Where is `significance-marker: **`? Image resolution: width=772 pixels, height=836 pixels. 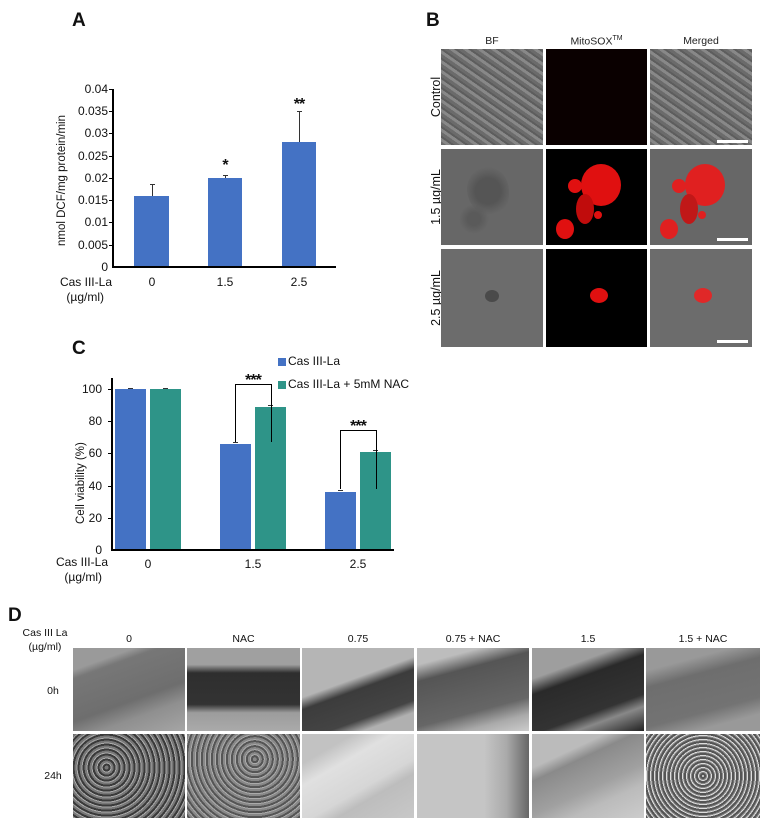
significance-marker: ** is located at coordinates (299, 104).